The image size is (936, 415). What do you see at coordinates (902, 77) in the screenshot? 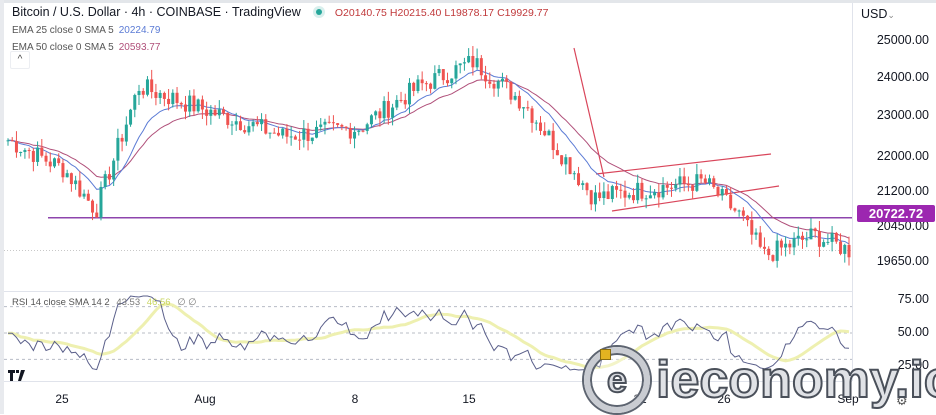
I see `price-tick-label: 24000.00` at bounding box center [902, 77].